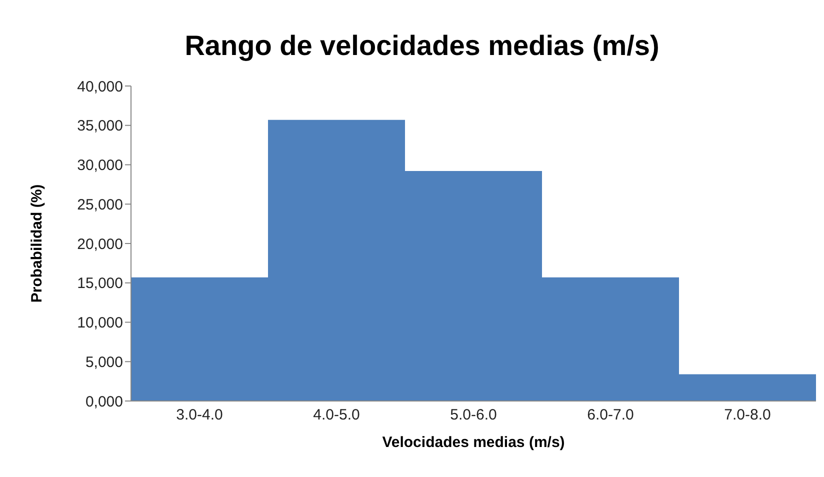  What do you see at coordinates (100, 126) in the screenshot?
I see `y-tick-label: 35,000` at bounding box center [100, 126].